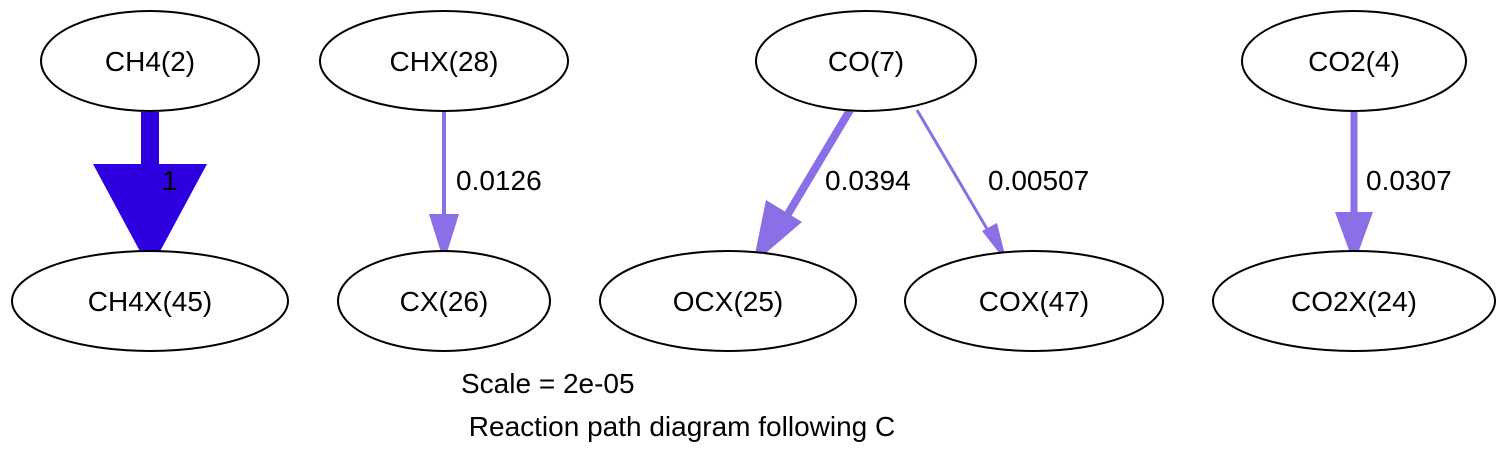  I want to click on node-co2: CO2(4), so click(1354, 61).